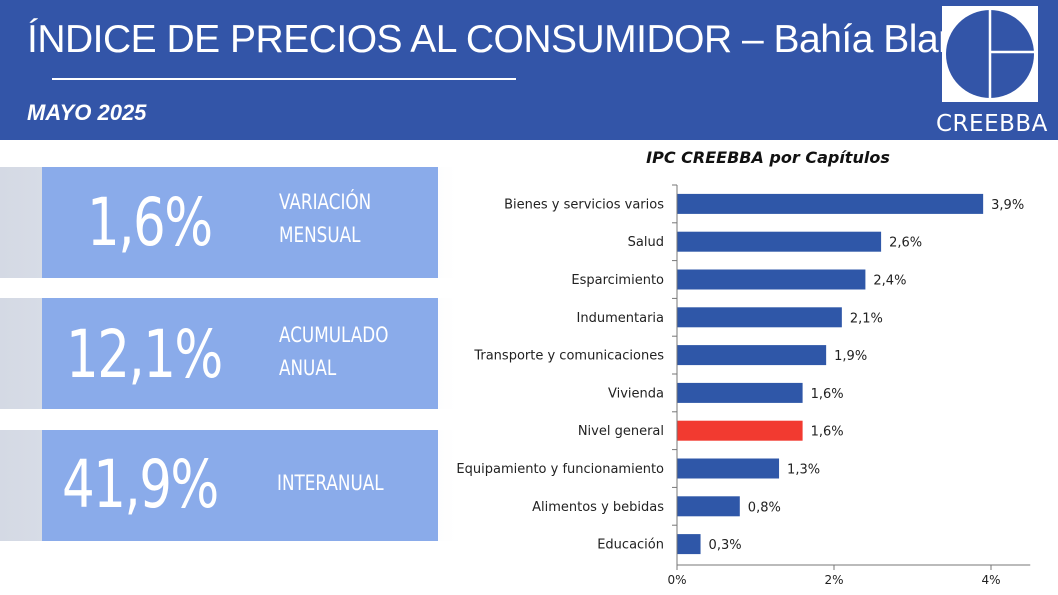 This screenshot has height=595, width=1058. I want to click on category-label: Bienes y servicios varios, so click(584, 204).